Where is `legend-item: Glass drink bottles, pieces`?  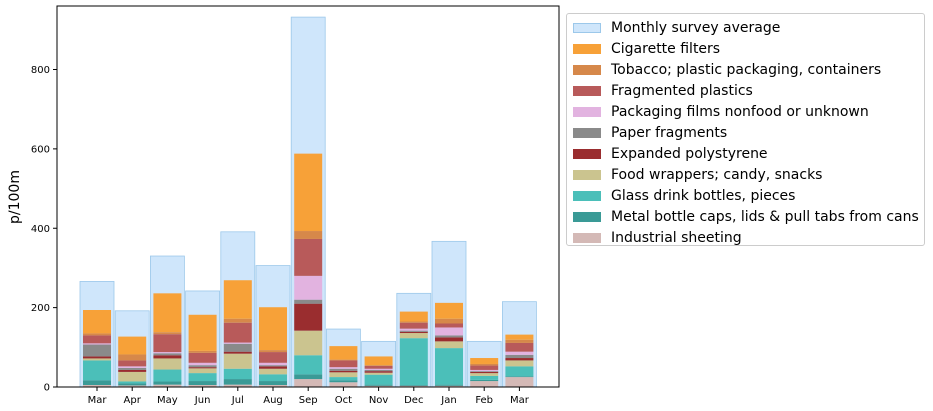
legend-item: Glass drink bottles, pieces is located at coordinates (748, 195).